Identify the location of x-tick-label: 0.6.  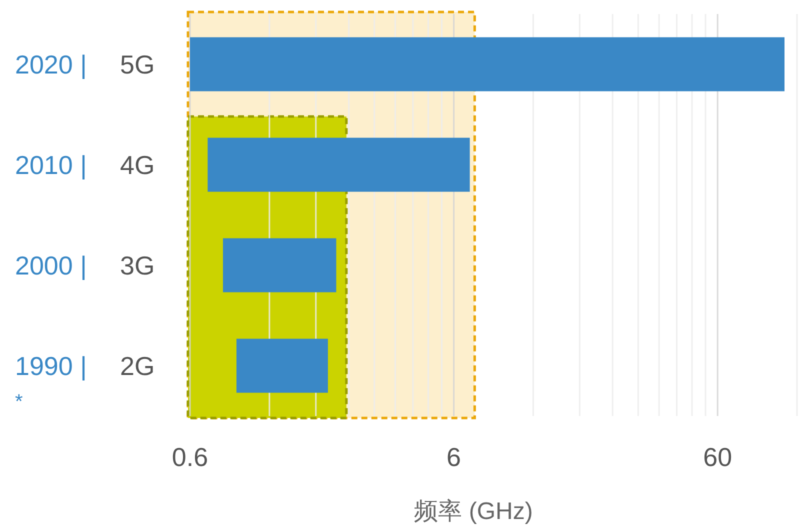
(190, 457).